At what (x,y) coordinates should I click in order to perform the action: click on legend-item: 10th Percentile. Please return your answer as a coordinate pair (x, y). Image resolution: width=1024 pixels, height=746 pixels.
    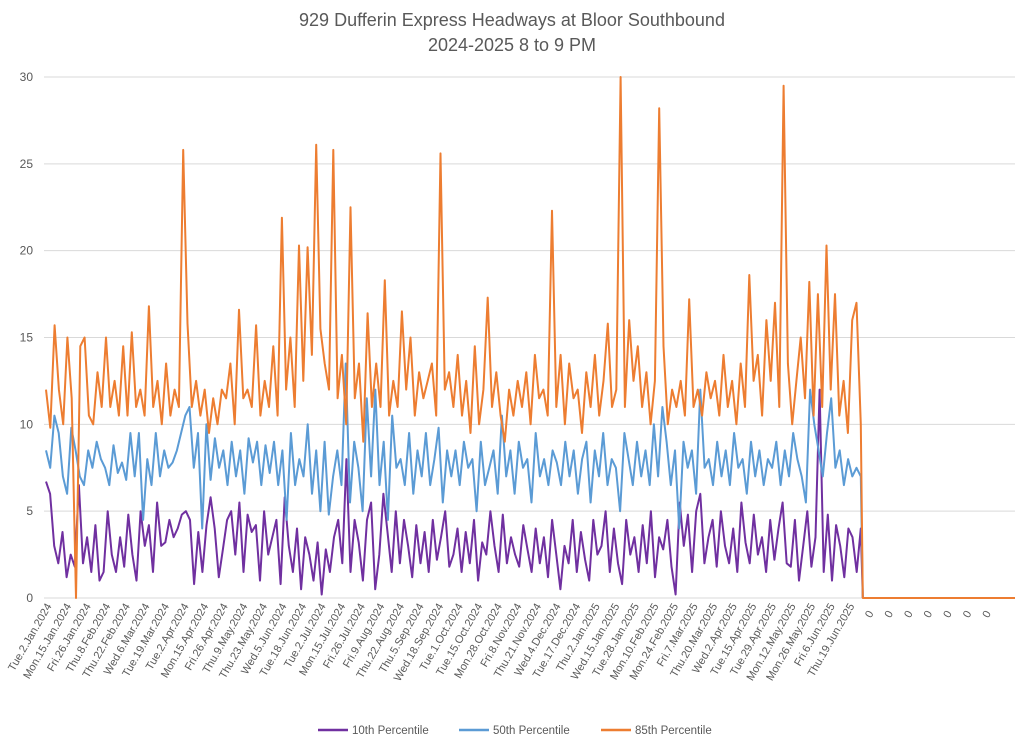
    Looking at the image, I should click on (373, 731).